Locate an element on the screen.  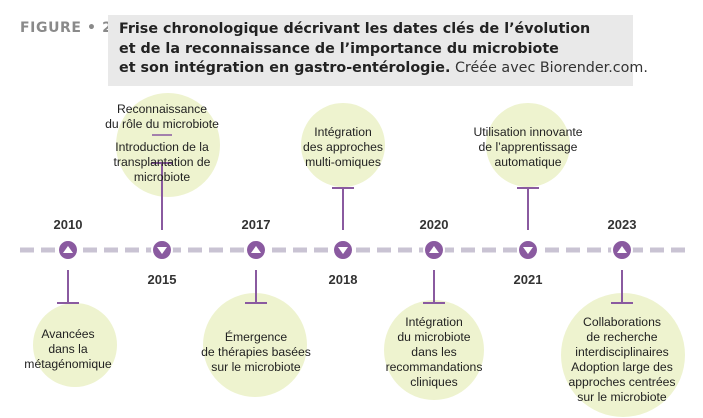
milestone-year: 2021 is located at coordinates (528, 279).